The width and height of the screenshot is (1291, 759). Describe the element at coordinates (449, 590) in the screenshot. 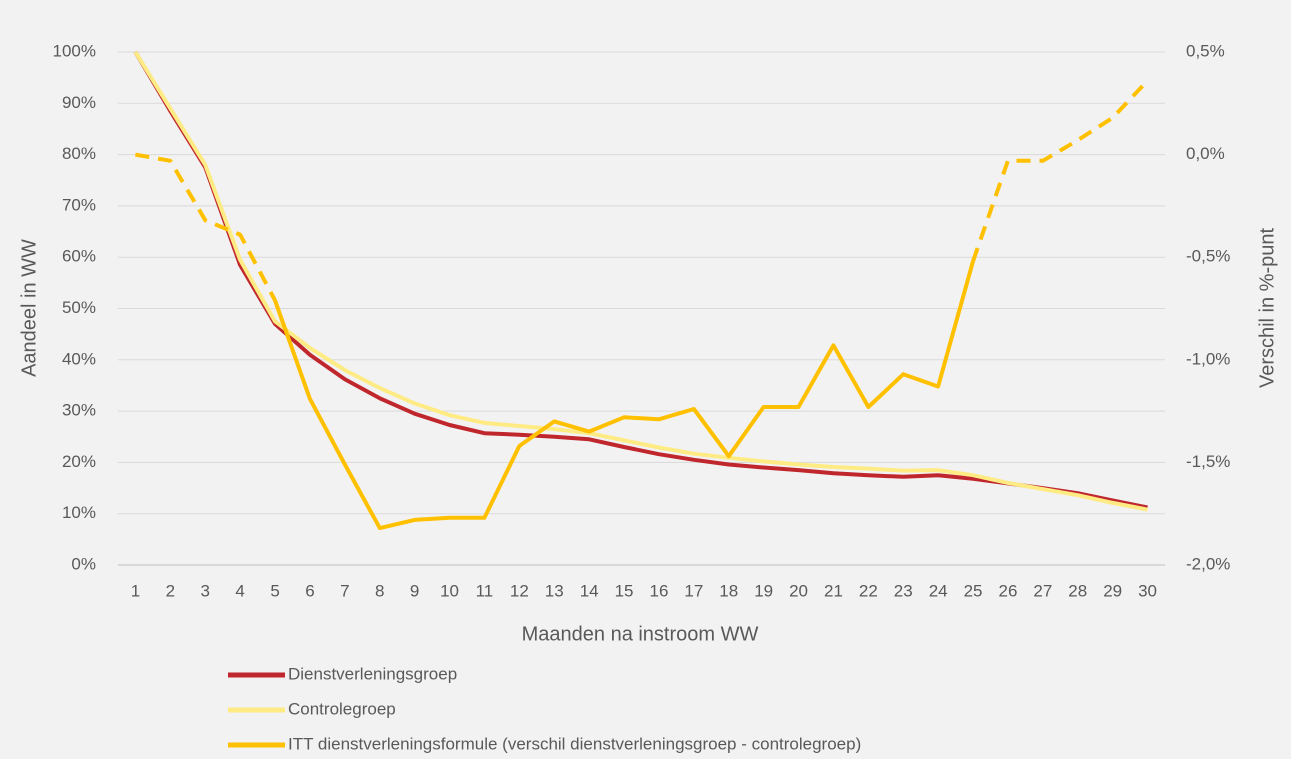

I see `x-tick-label: 10` at that location.